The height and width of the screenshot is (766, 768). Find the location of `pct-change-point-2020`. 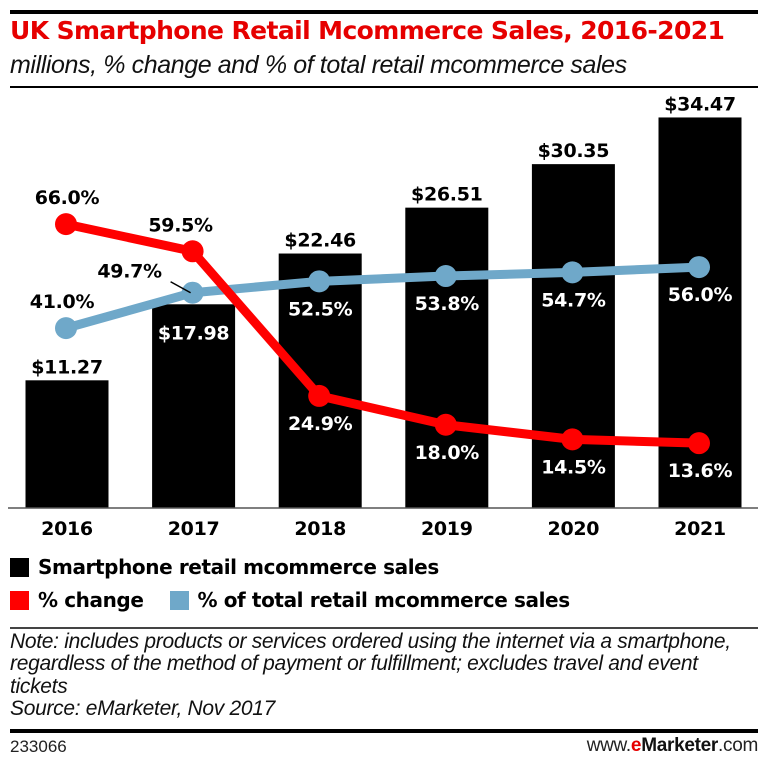

pct-change-point-2020 is located at coordinates (572, 439).